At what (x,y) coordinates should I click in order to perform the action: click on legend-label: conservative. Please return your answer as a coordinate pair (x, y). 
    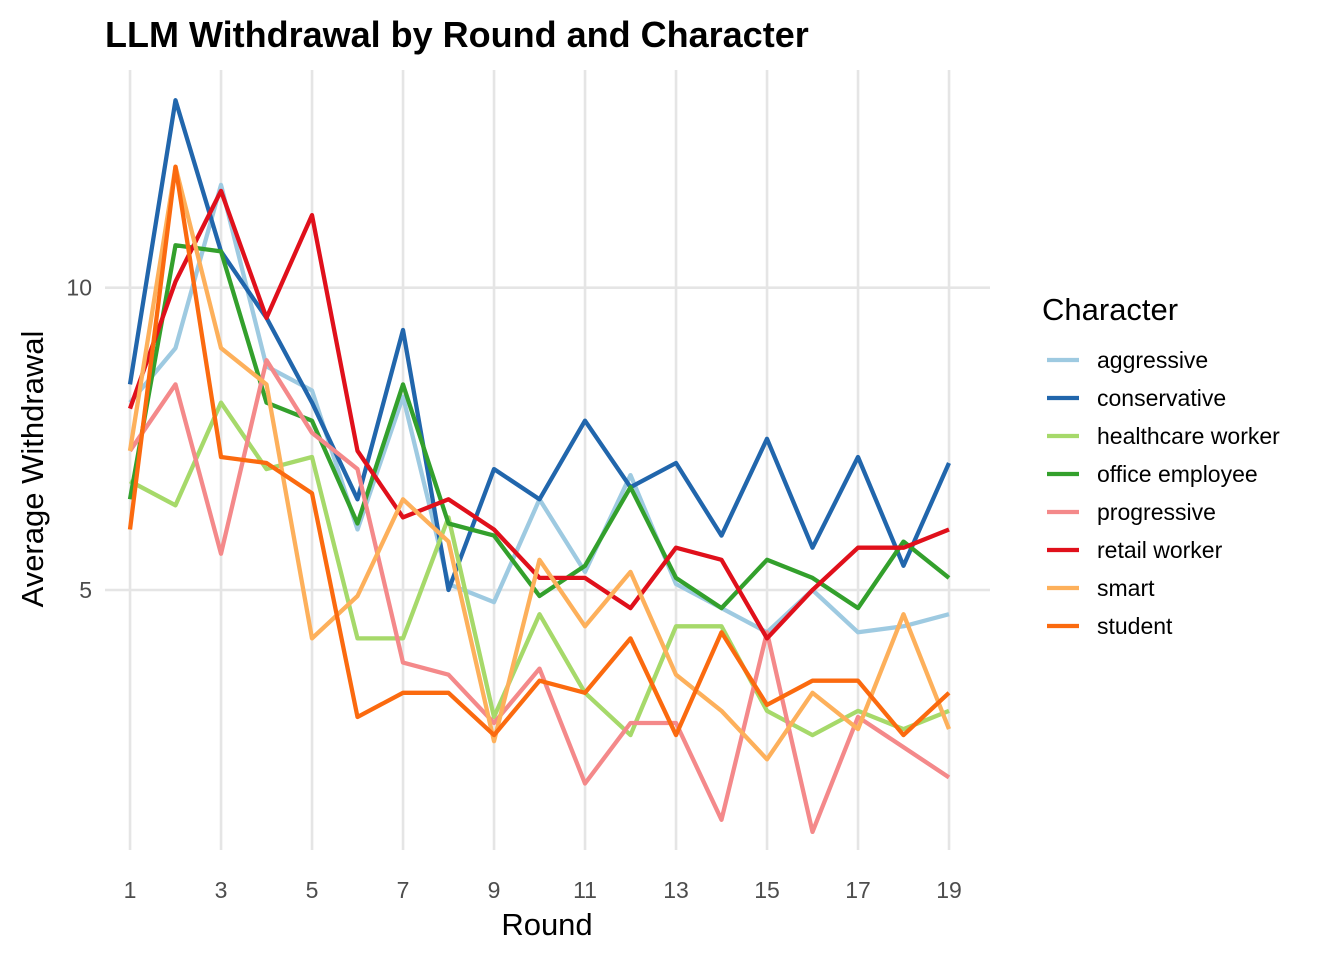
    Looking at the image, I should click on (1161, 398).